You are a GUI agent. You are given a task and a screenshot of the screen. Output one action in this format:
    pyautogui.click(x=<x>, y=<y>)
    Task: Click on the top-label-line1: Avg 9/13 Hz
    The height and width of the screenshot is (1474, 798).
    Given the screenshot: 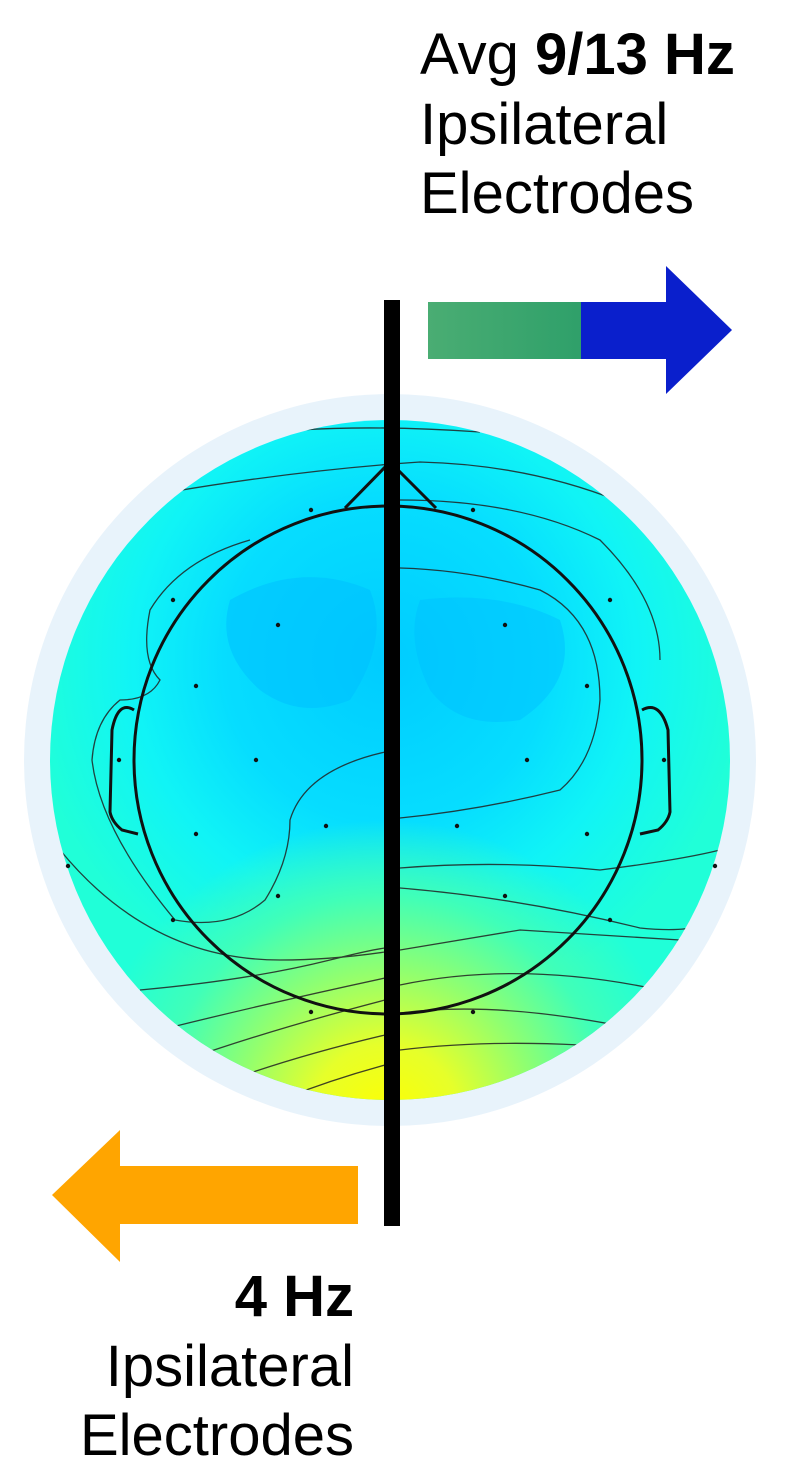 What is the action you would take?
    pyautogui.click(x=577, y=55)
    